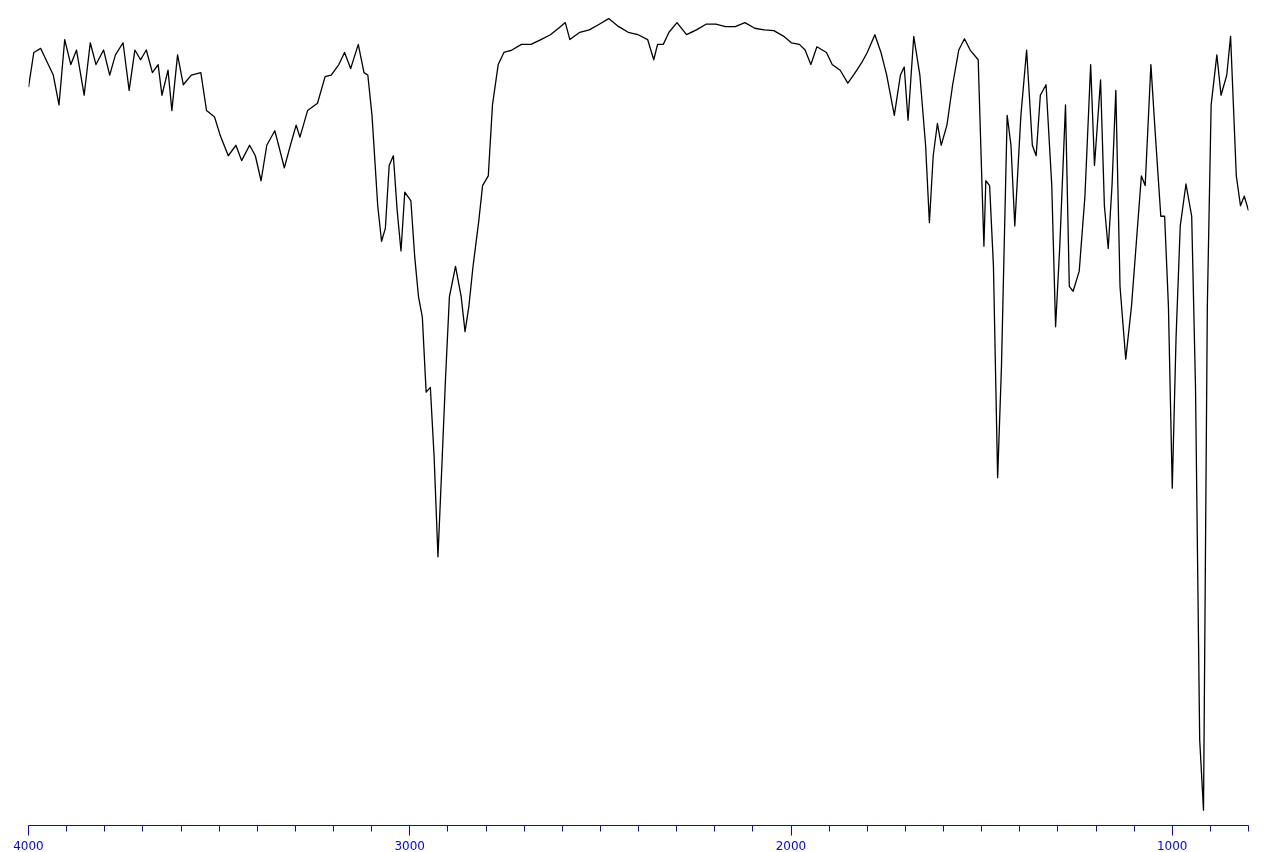  I want to click on x-tick-label: 2000, so click(791, 845).